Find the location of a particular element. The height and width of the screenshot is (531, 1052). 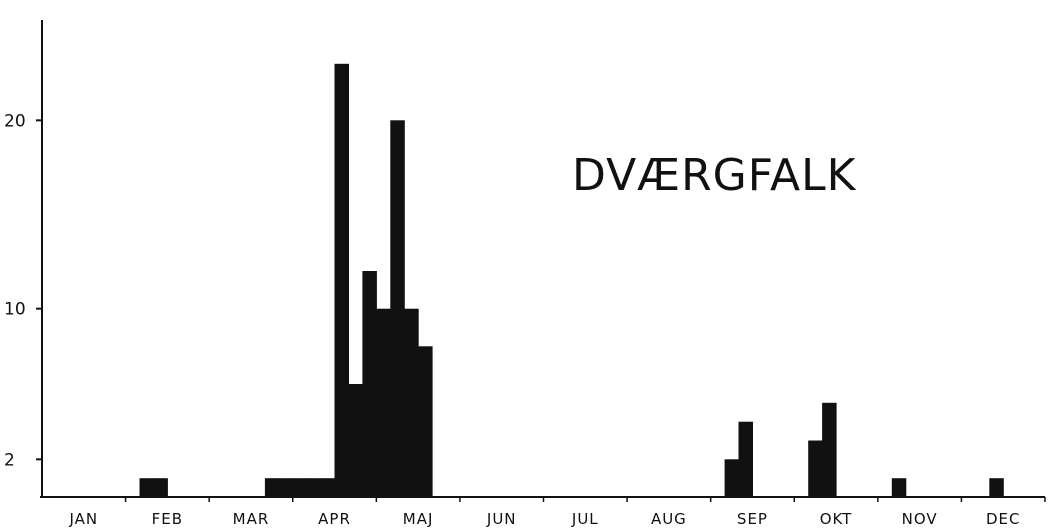

month-labels: JAN FEB MAR APR MAJ JUN JUL AUG SEP OKT NOV DEC is located at coordinates (557, 512).